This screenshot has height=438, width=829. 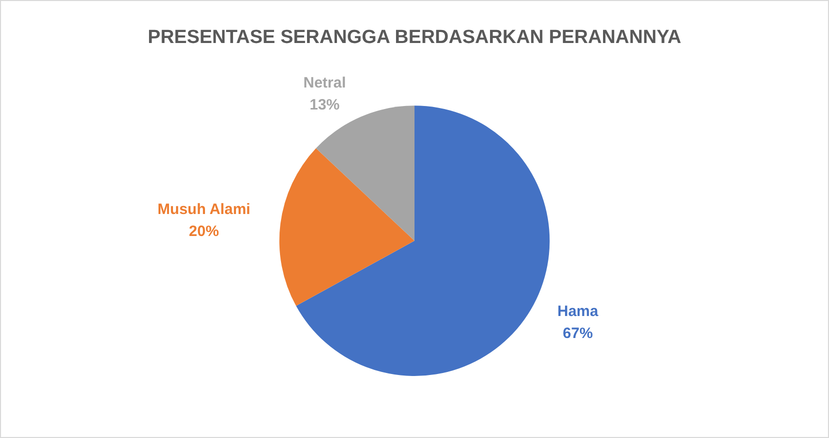 I want to click on data-label: 20%, so click(x=203, y=231).